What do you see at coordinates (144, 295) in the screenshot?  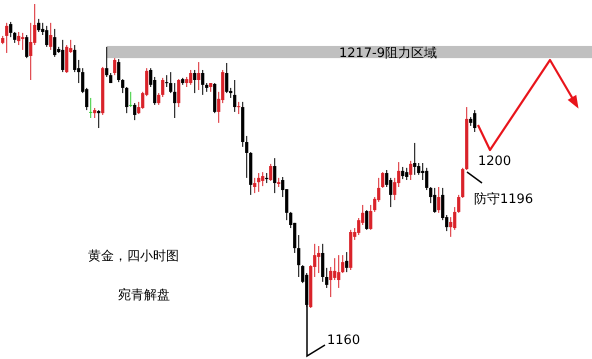 I see `annotation: 宛青解盘` at bounding box center [144, 295].